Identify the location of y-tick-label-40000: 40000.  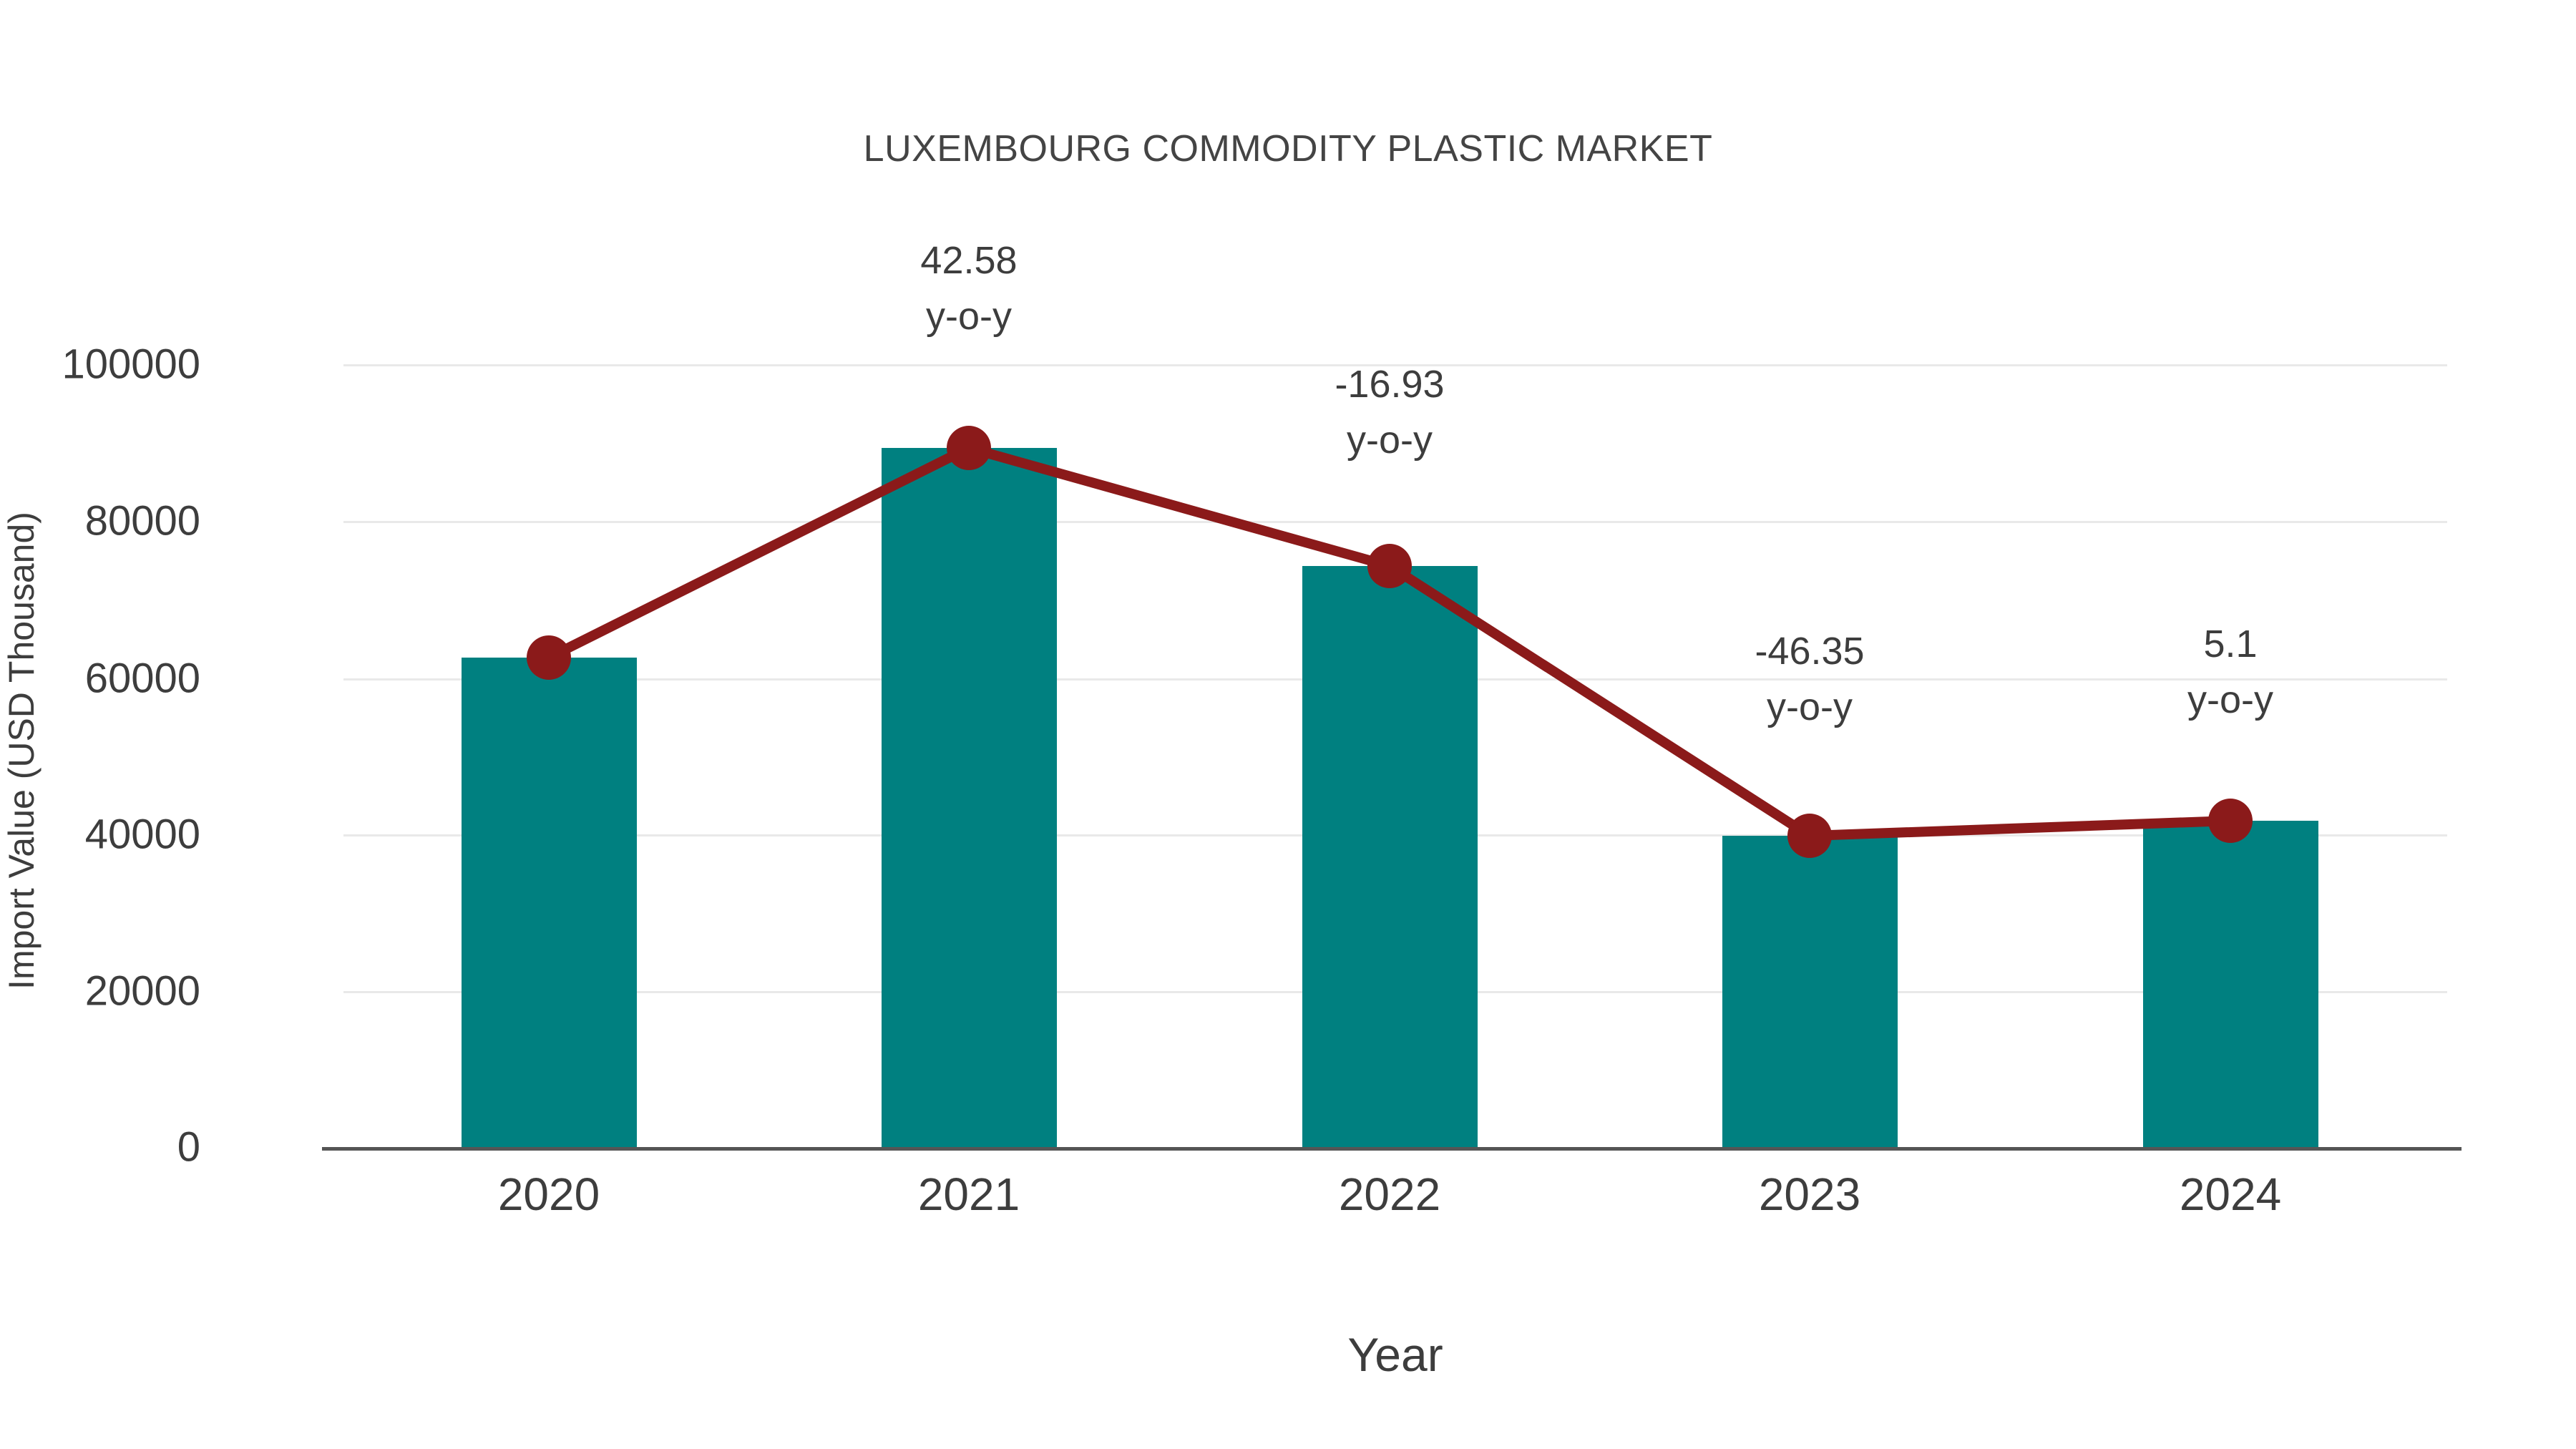
(142, 834).